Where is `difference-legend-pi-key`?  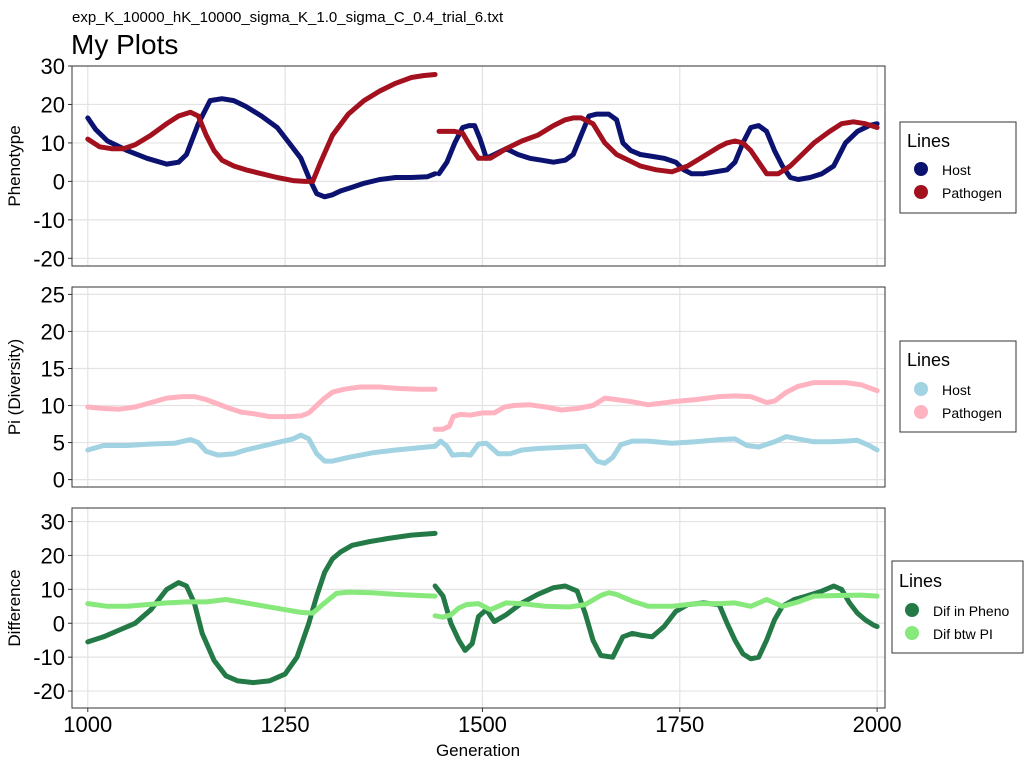 difference-legend-pi-key is located at coordinates (912, 633).